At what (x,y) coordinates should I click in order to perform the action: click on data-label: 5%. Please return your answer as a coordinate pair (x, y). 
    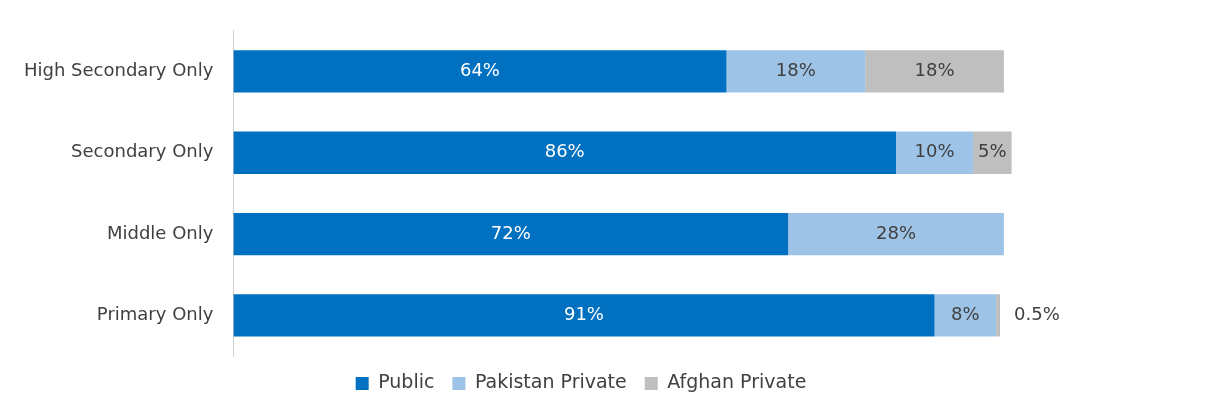
    Looking at the image, I should click on (992, 151).